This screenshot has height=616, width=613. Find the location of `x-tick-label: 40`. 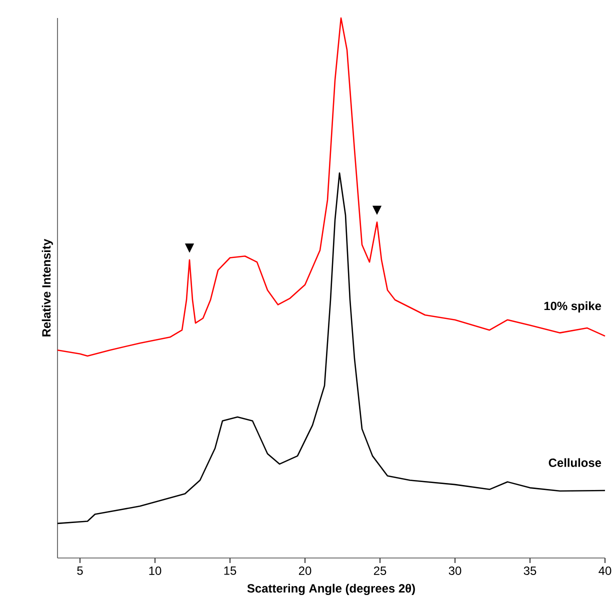

x-tick-label: 40 is located at coordinates (605, 570).